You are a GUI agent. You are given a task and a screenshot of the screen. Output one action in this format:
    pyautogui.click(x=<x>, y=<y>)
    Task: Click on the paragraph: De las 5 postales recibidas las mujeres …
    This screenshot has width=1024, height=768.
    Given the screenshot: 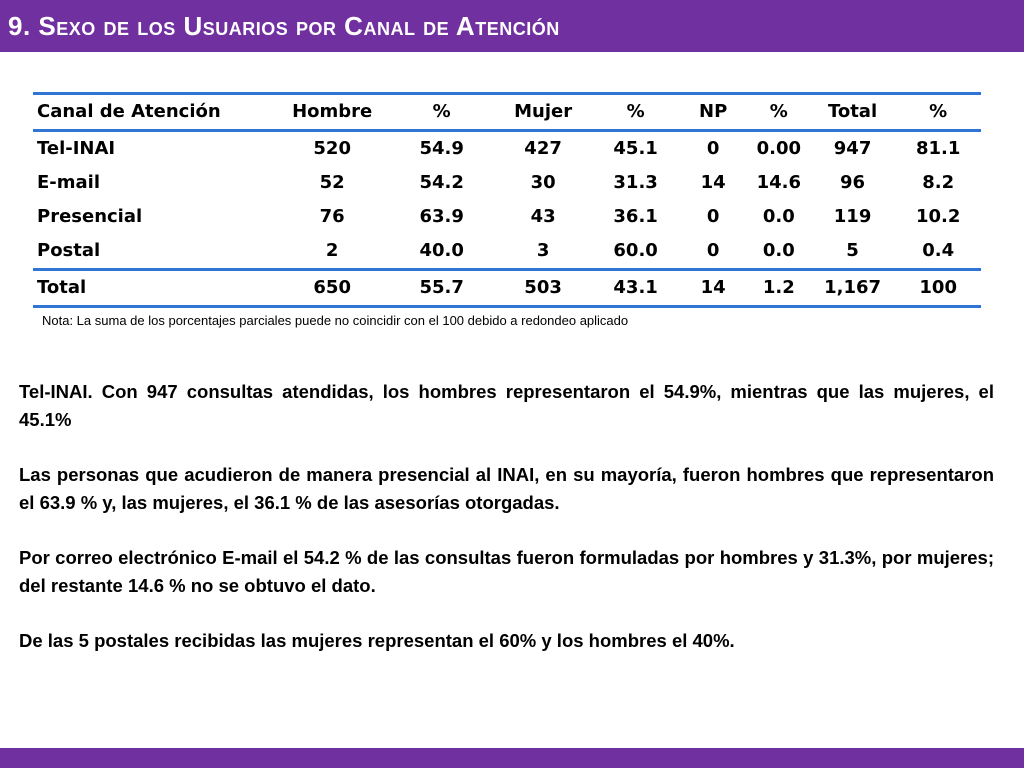 What is the action you would take?
    pyautogui.click(x=377, y=640)
    